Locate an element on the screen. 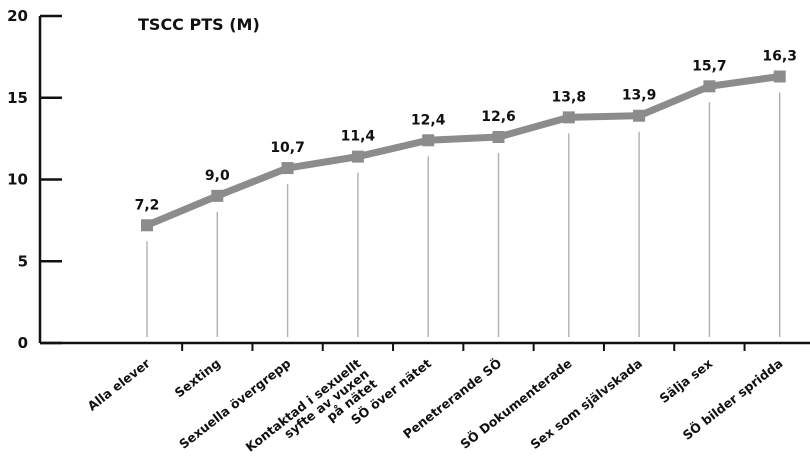  data-label: 13,9 is located at coordinates (639, 96).